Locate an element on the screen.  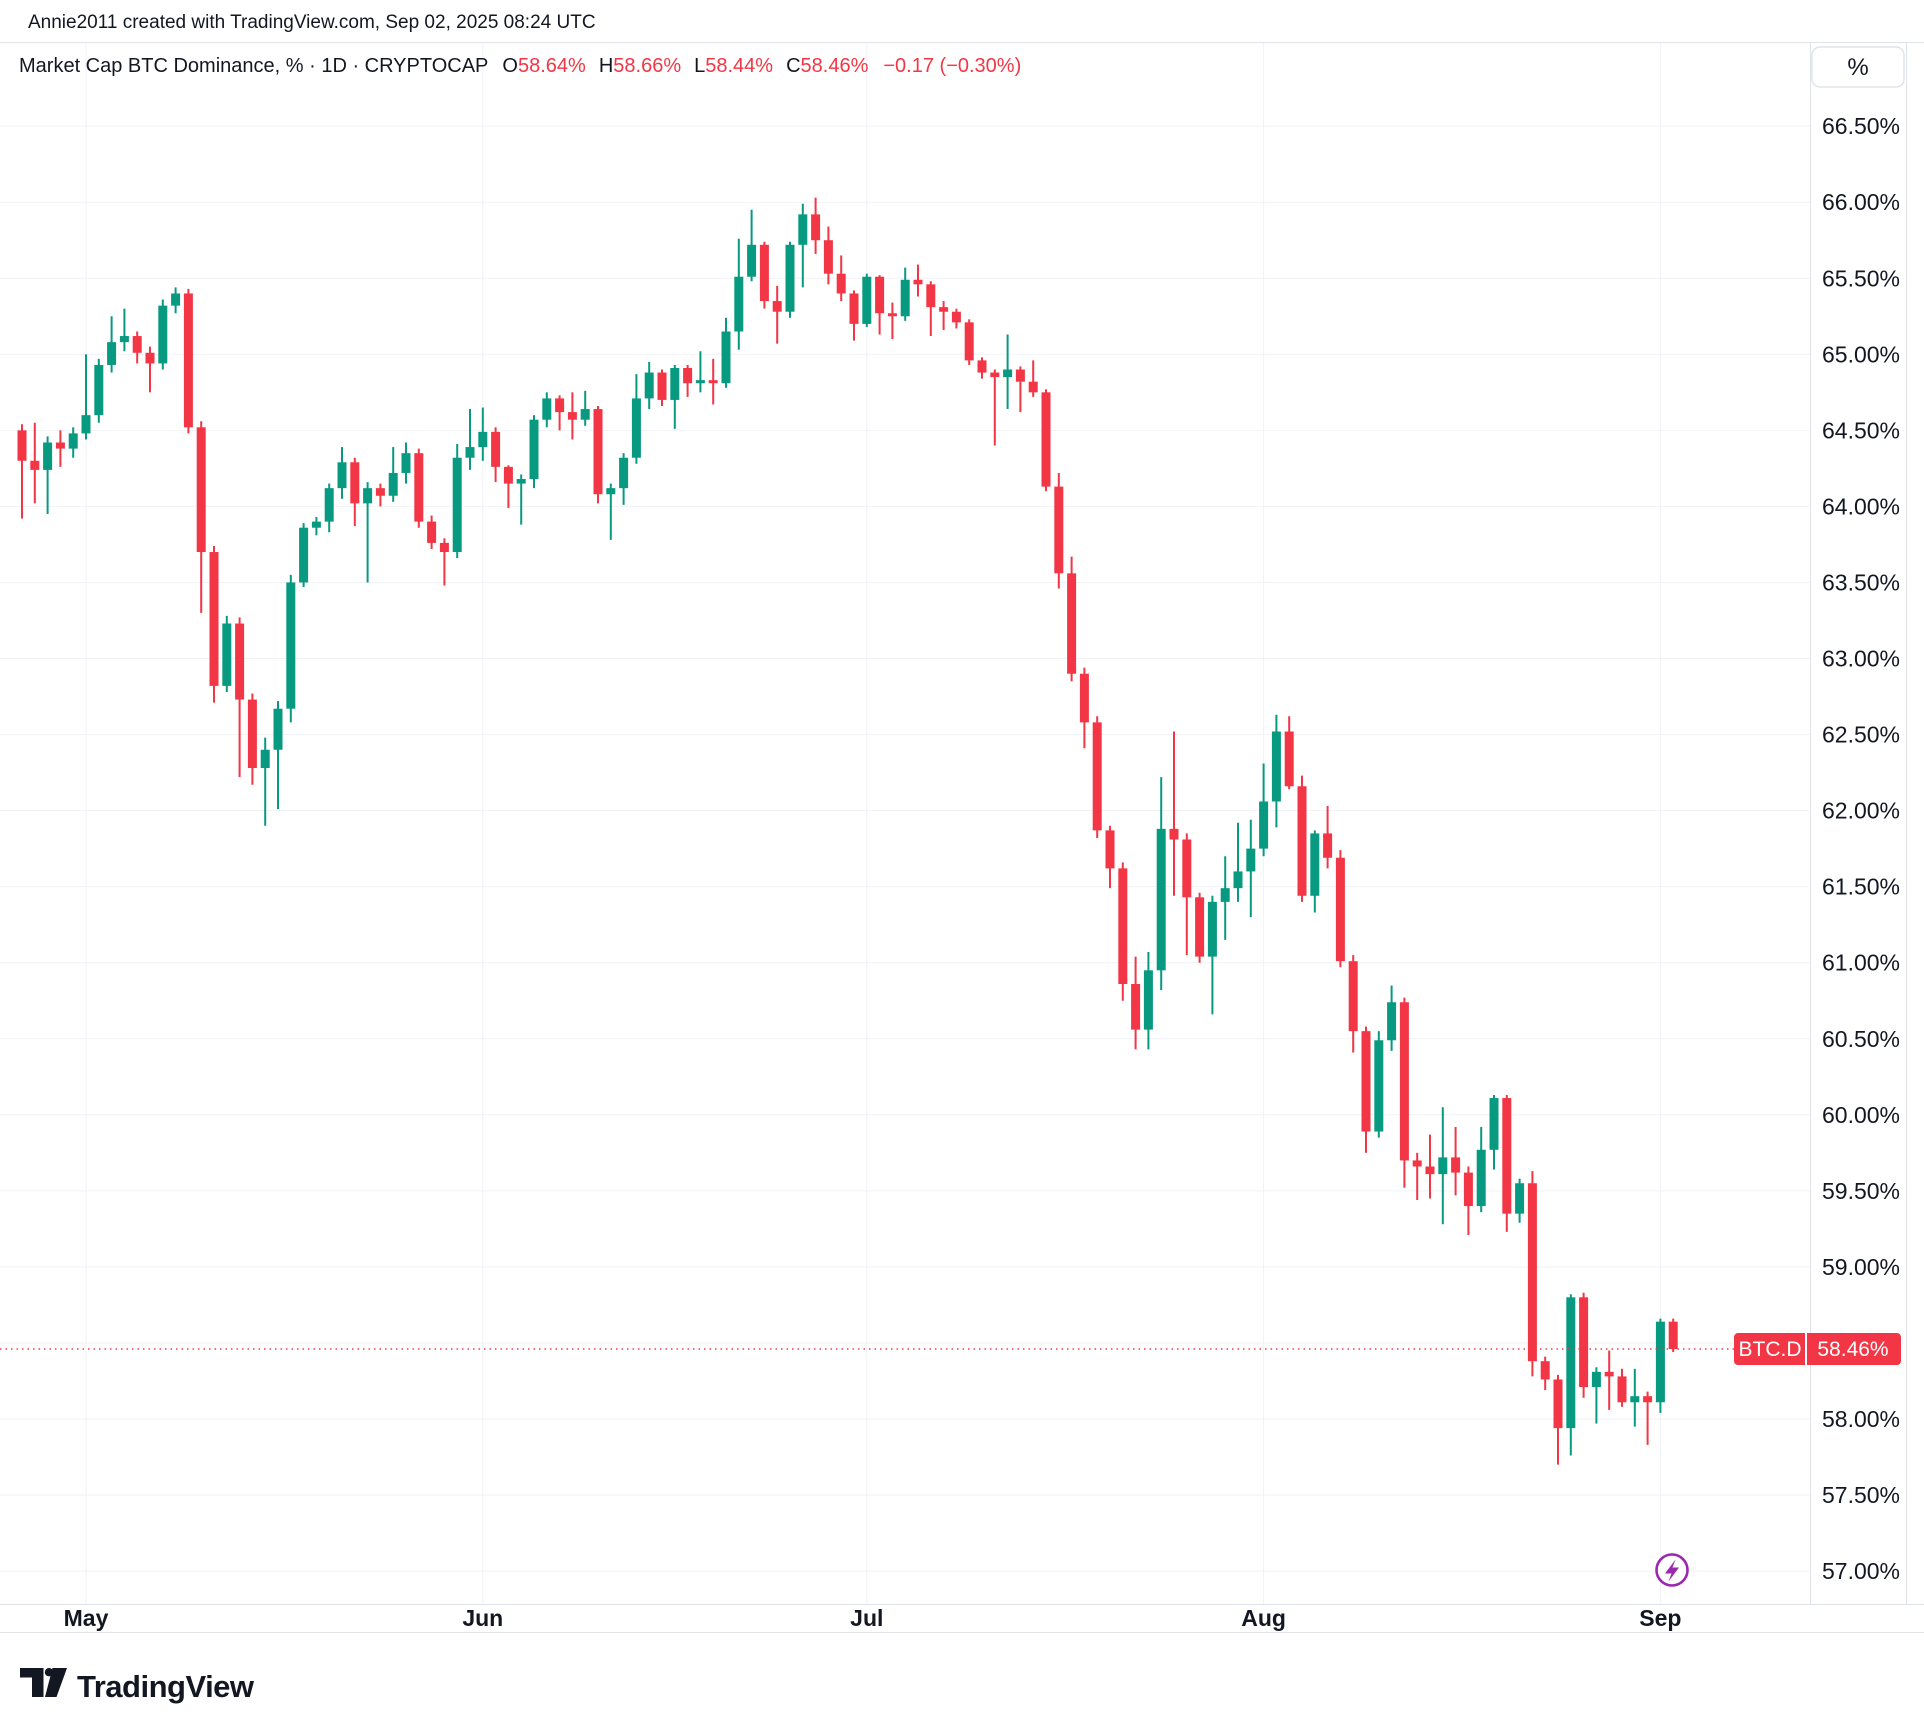
badge-background is located at coordinates (1817, 1349).